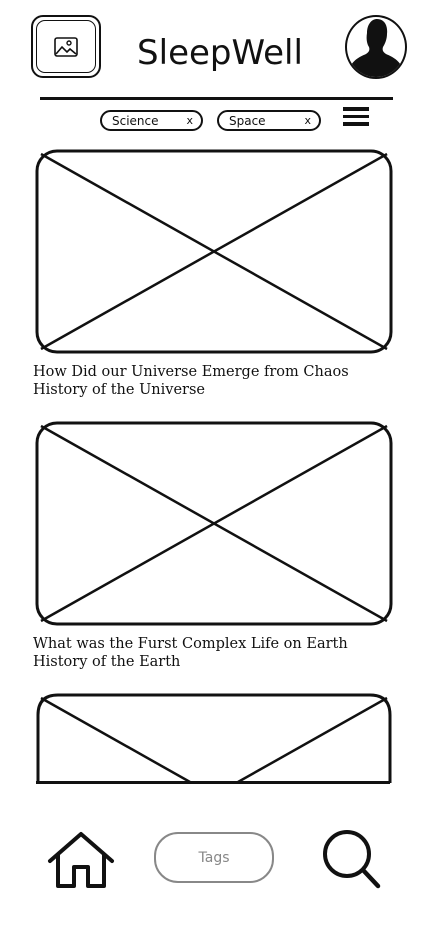  What do you see at coordinates (247, 120) in the screenshot?
I see `tag-chip-label: Space` at bounding box center [247, 120].